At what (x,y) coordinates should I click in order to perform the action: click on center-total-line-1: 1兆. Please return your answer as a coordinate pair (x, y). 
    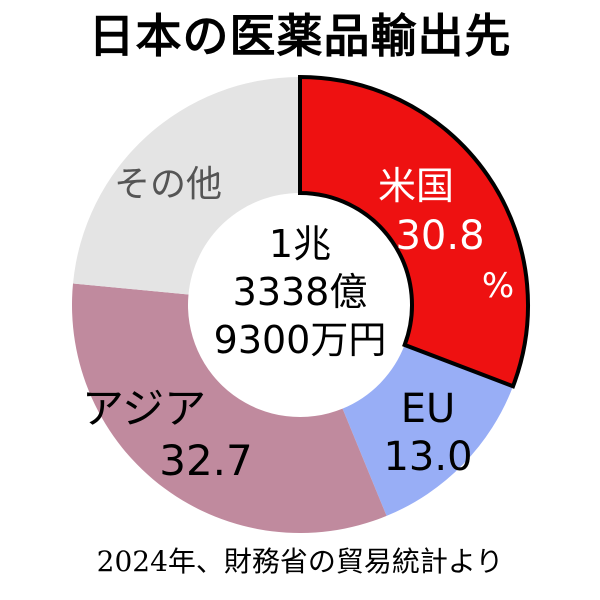
    Looking at the image, I should click on (300, 244).